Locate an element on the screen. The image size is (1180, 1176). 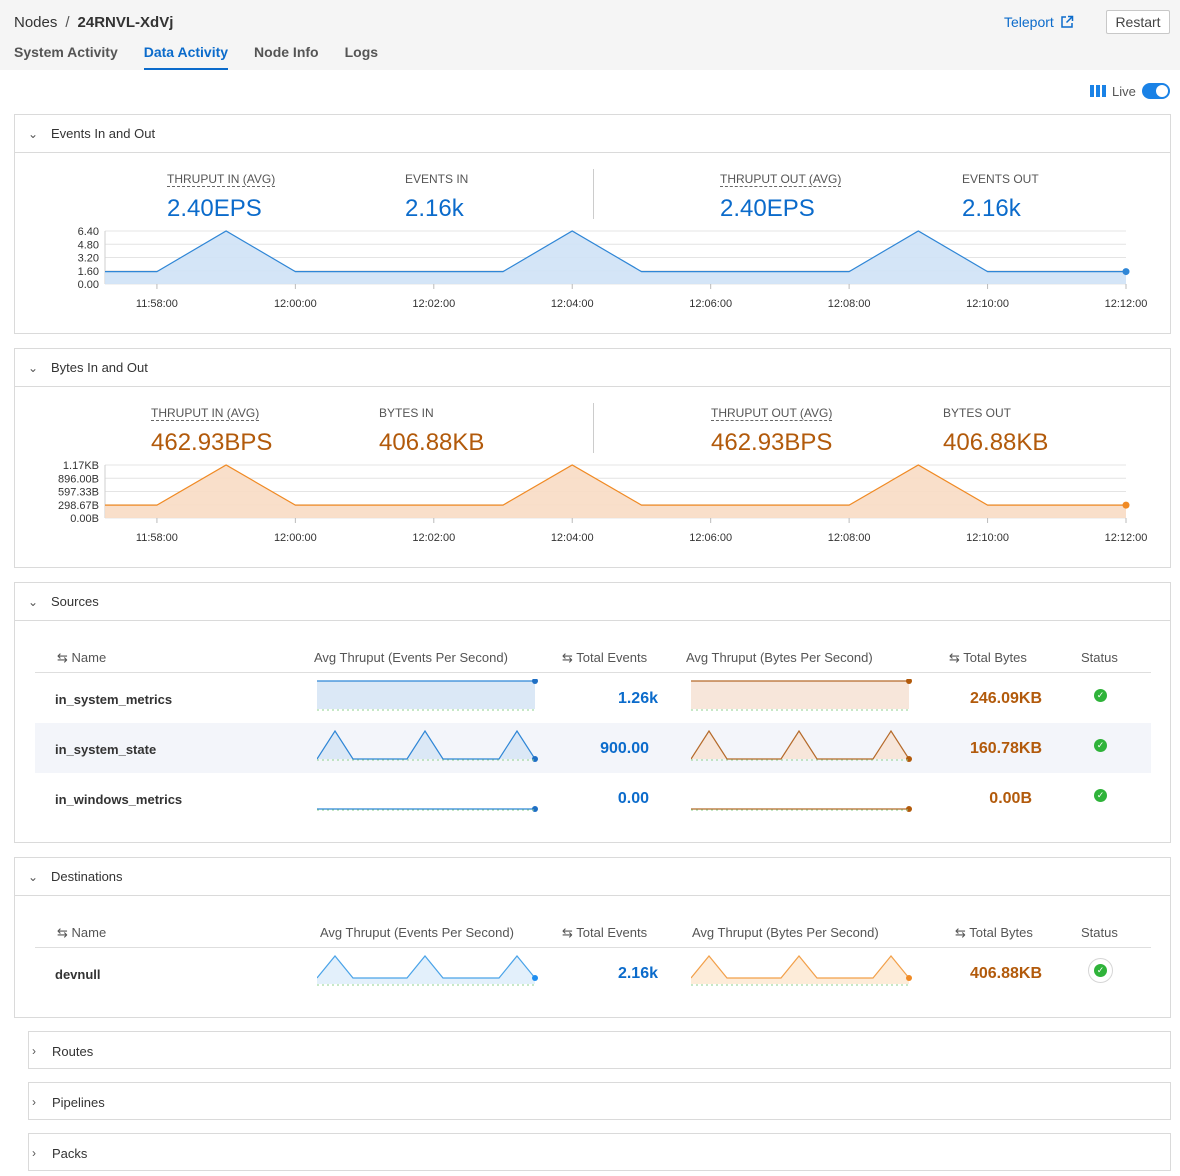
destination-name: devnull is located at coordinates (78, 974).